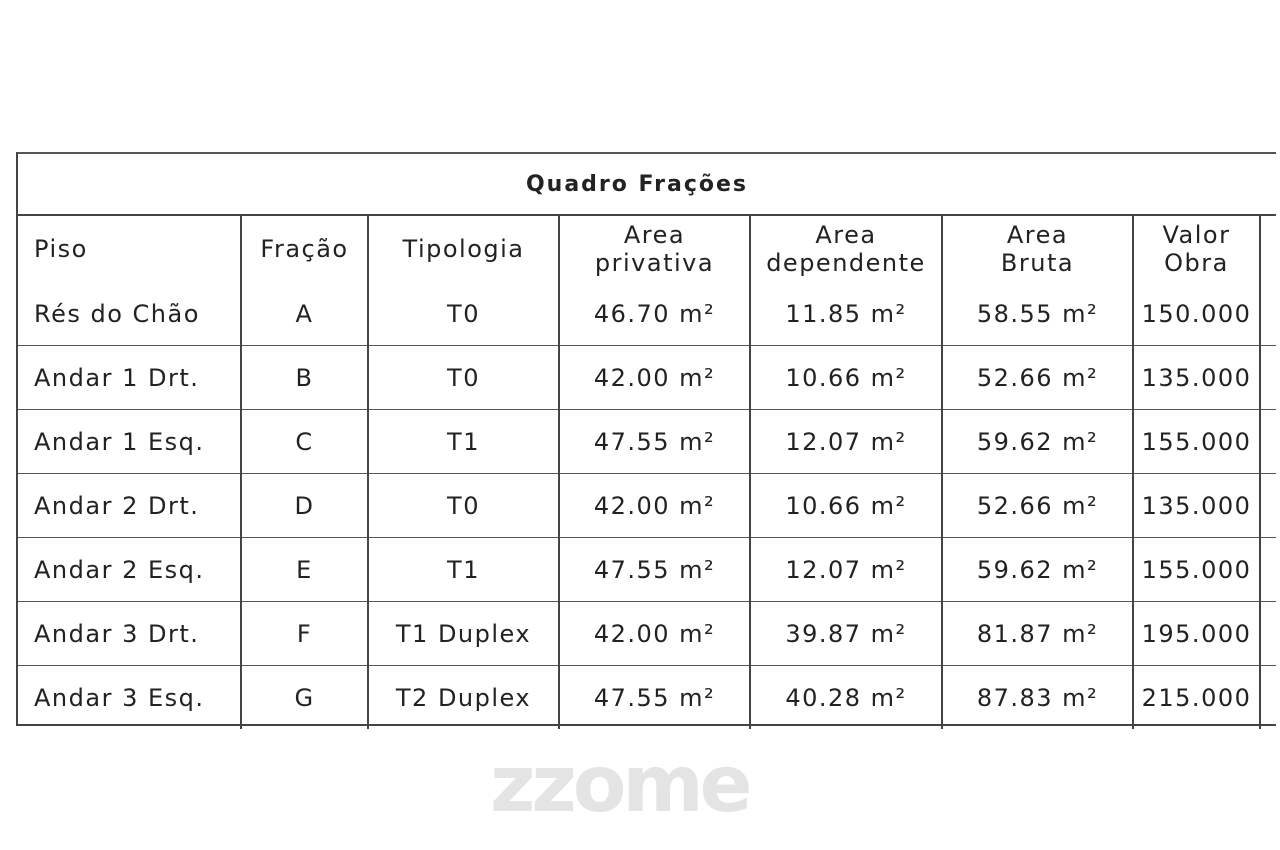 The height and width of the screenshot is (850, 1280). I want to click on header-area-bruta: Area Bruta, so click(1038, 249).